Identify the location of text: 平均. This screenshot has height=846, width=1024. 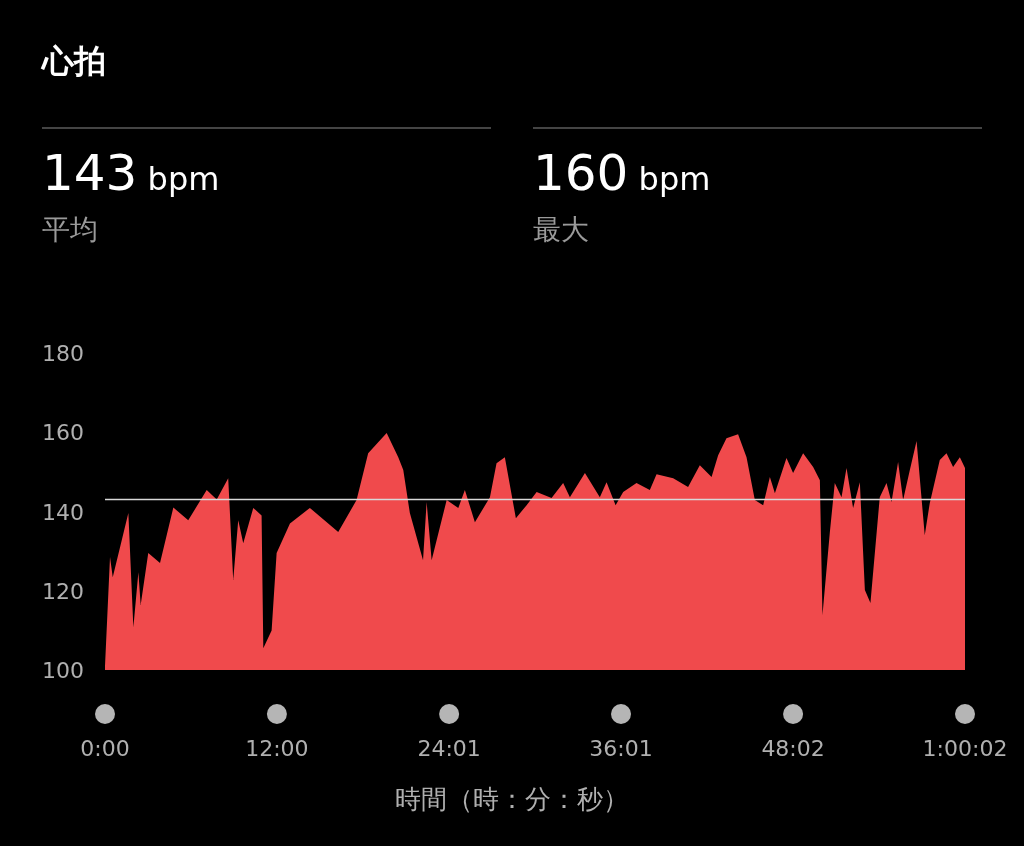
(70, 230).